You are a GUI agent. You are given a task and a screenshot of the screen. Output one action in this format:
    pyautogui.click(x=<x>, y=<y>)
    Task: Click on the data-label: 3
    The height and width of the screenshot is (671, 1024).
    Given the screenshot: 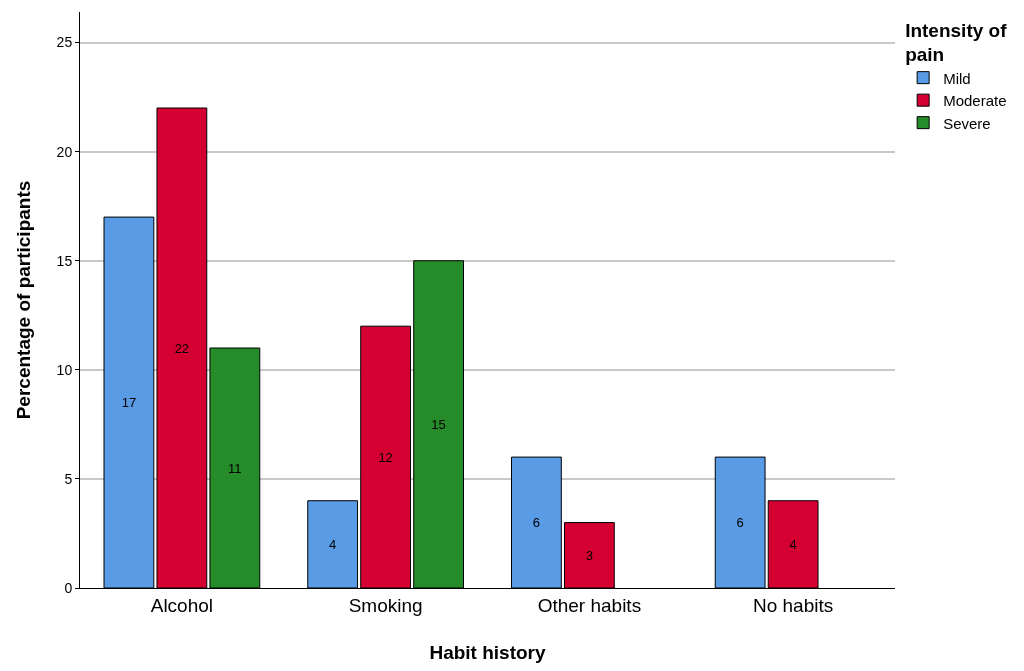 What is the action you would take?
    pyautogui.click(x=589, y=555)
    